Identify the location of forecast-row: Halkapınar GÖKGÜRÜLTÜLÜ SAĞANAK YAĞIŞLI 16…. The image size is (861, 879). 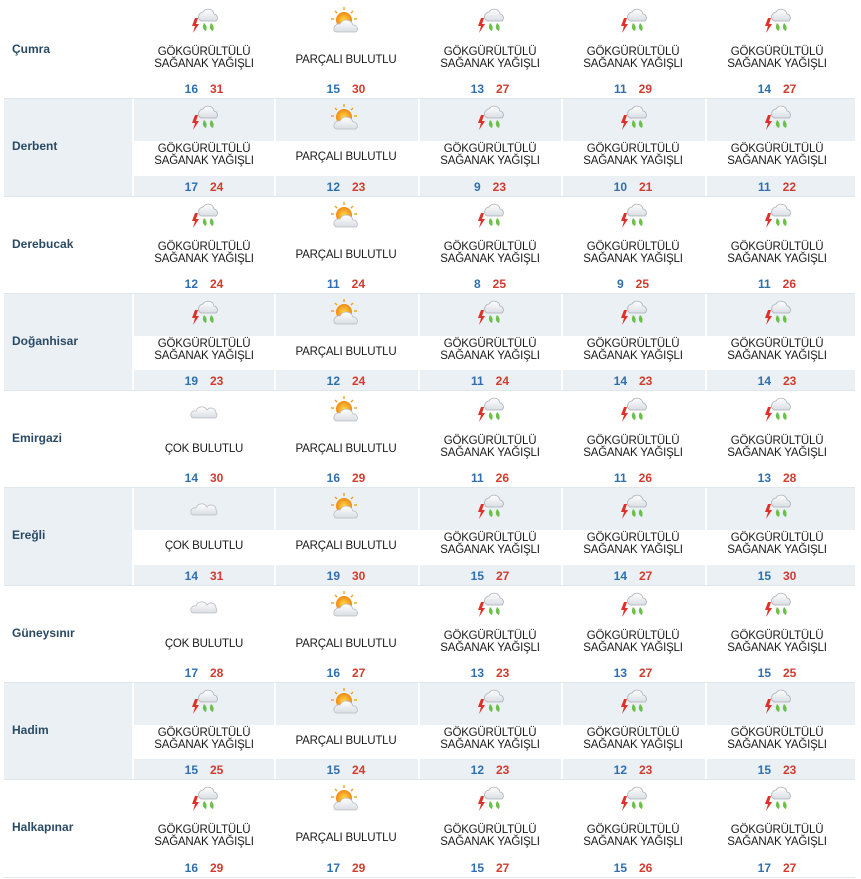
(429, 829).